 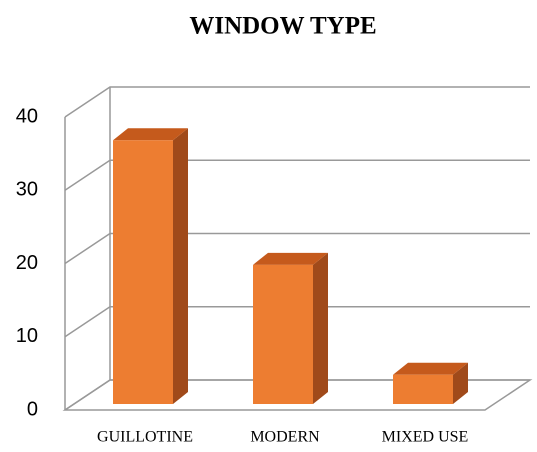 I want to click on x-tick-label: MODERN, so click(x=285, y=437).